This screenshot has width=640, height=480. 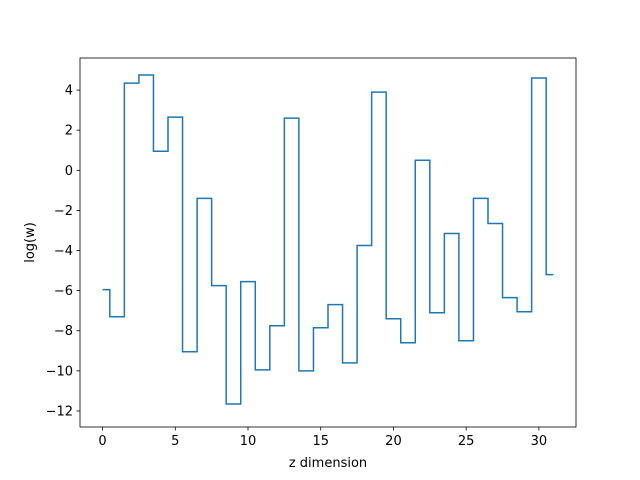 I want to click on y-tick-label: −4, so click(x=63, y=251).